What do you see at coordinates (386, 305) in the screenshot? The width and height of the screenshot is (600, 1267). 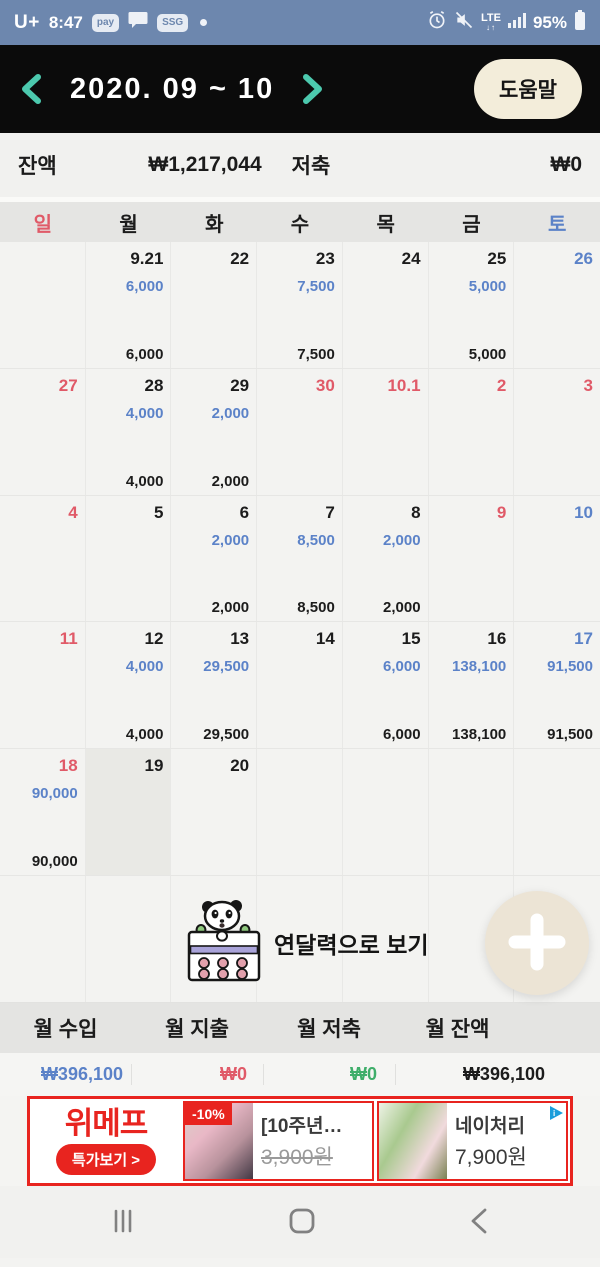 I see `calendar-cell: 24` at bounding box center [386, 305].